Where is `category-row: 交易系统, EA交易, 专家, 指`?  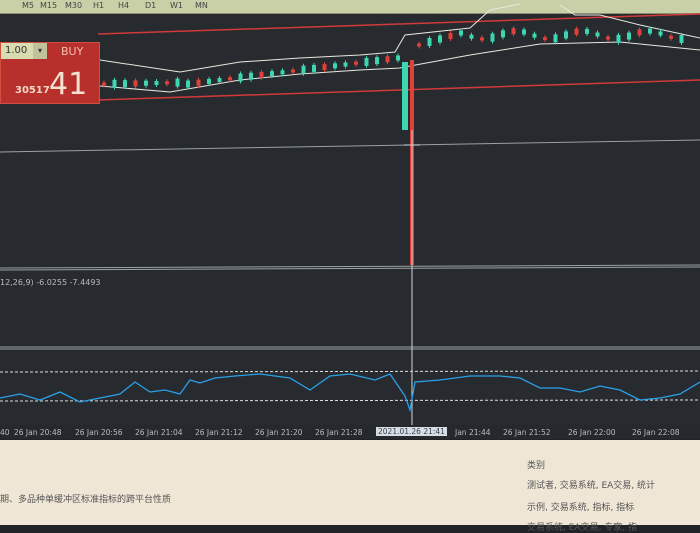 category-row: 交易系统, EA交易, 专家, 指 is located at coordinates (582, 528).